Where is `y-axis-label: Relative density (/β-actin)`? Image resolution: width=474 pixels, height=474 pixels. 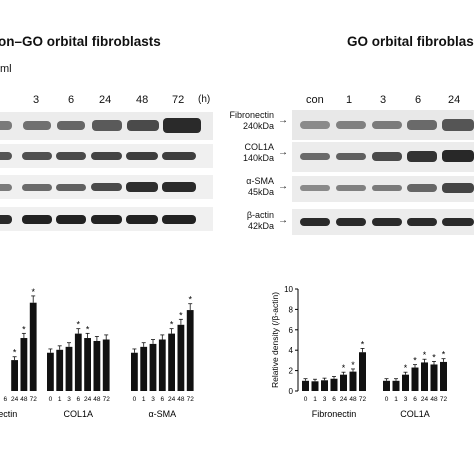 y-axis-label: Relative density (/β-actin) is located at coordinates (275, 340).